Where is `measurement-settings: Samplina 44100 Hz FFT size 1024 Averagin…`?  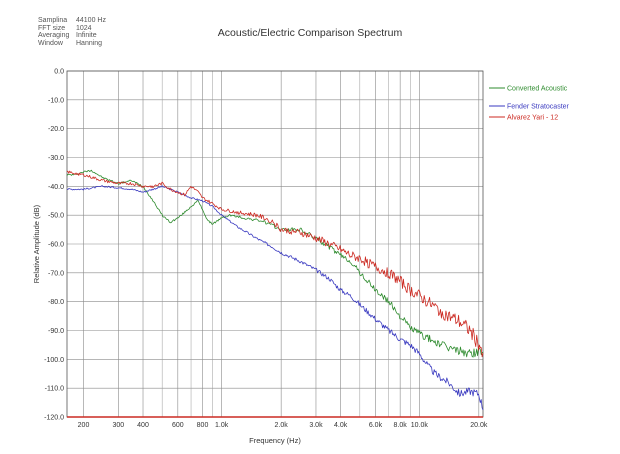 measurement-settings: Samplina 44100 Hz FFT size 1024 Averagin… is located at coordinates (72, 32).